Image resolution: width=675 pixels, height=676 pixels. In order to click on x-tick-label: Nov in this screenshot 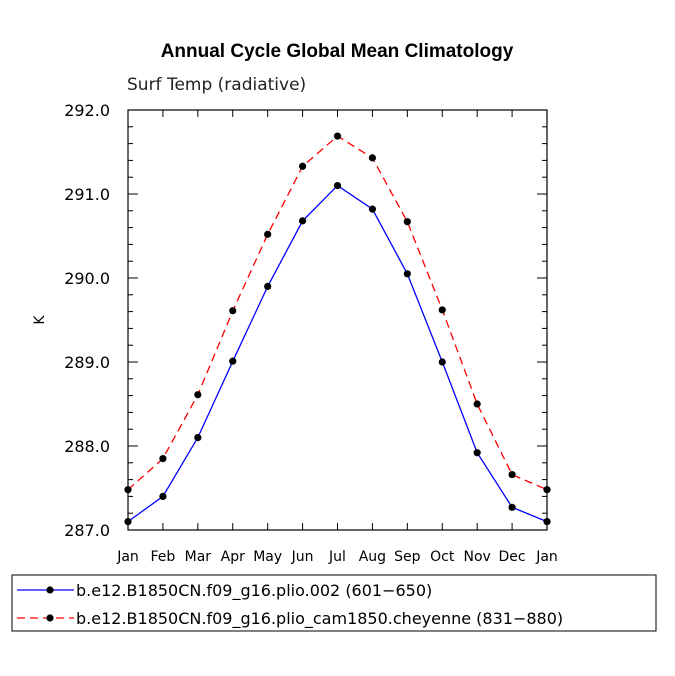, I will do `click(477, 557)`.